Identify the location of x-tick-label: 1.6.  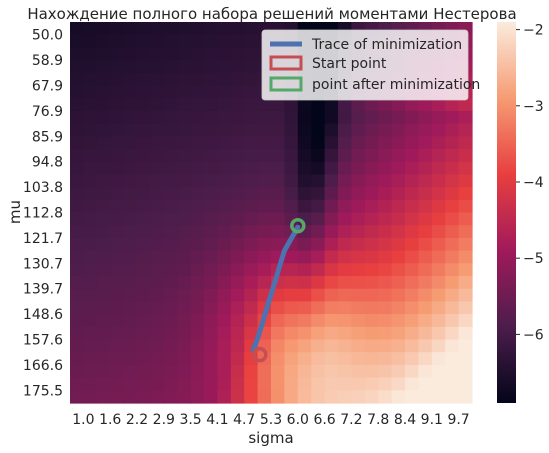
(110, 420).